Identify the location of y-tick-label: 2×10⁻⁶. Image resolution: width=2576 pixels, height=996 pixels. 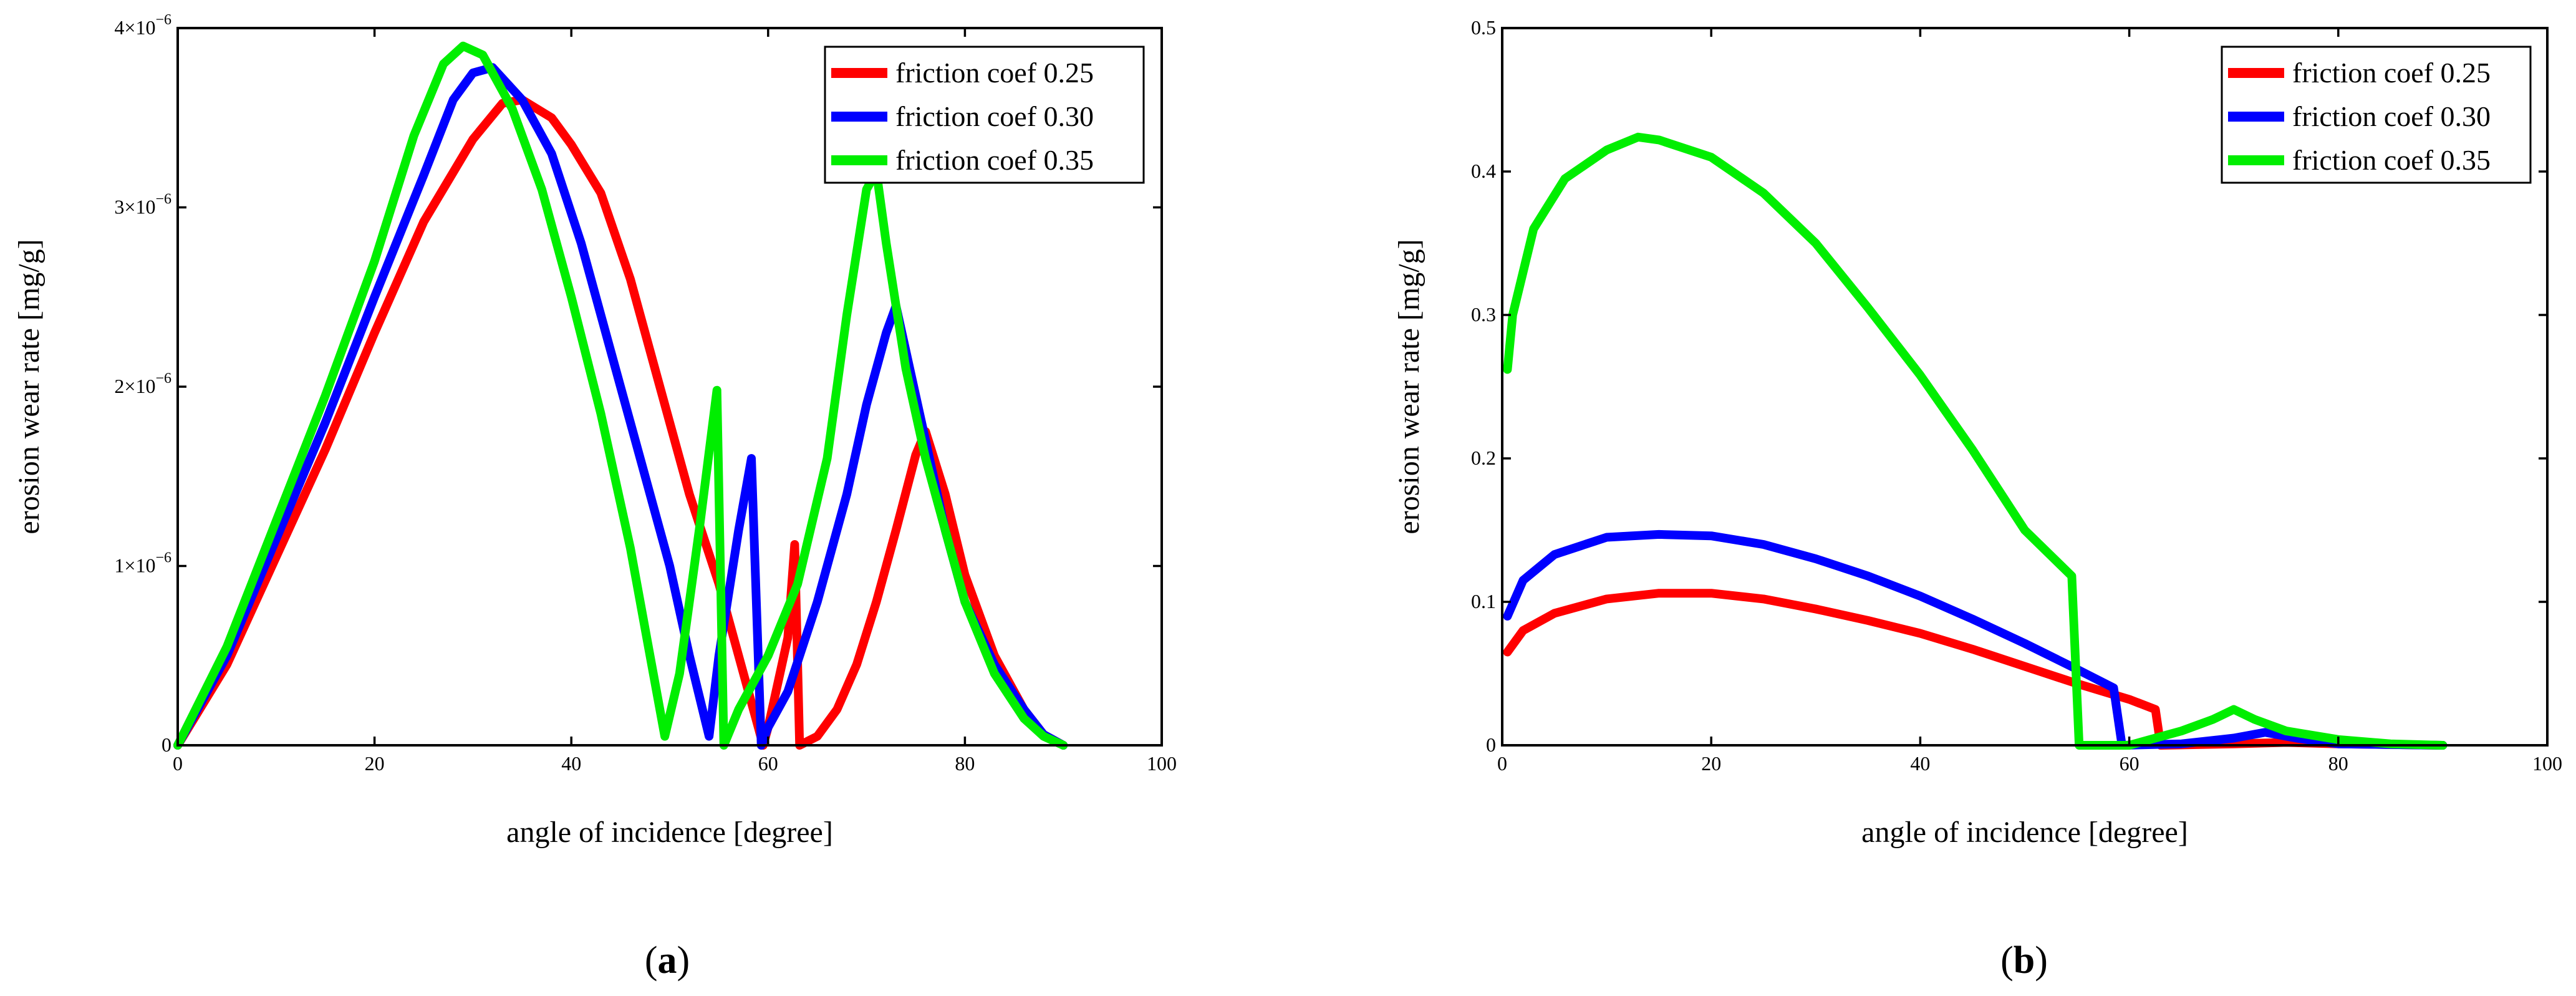
(142, 383).